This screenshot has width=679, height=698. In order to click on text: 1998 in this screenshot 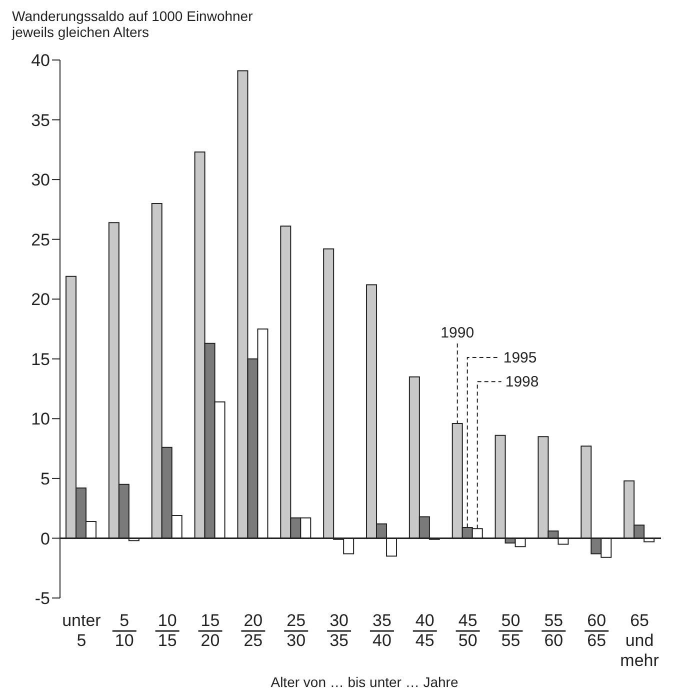, I will do `click(522, 382)`.